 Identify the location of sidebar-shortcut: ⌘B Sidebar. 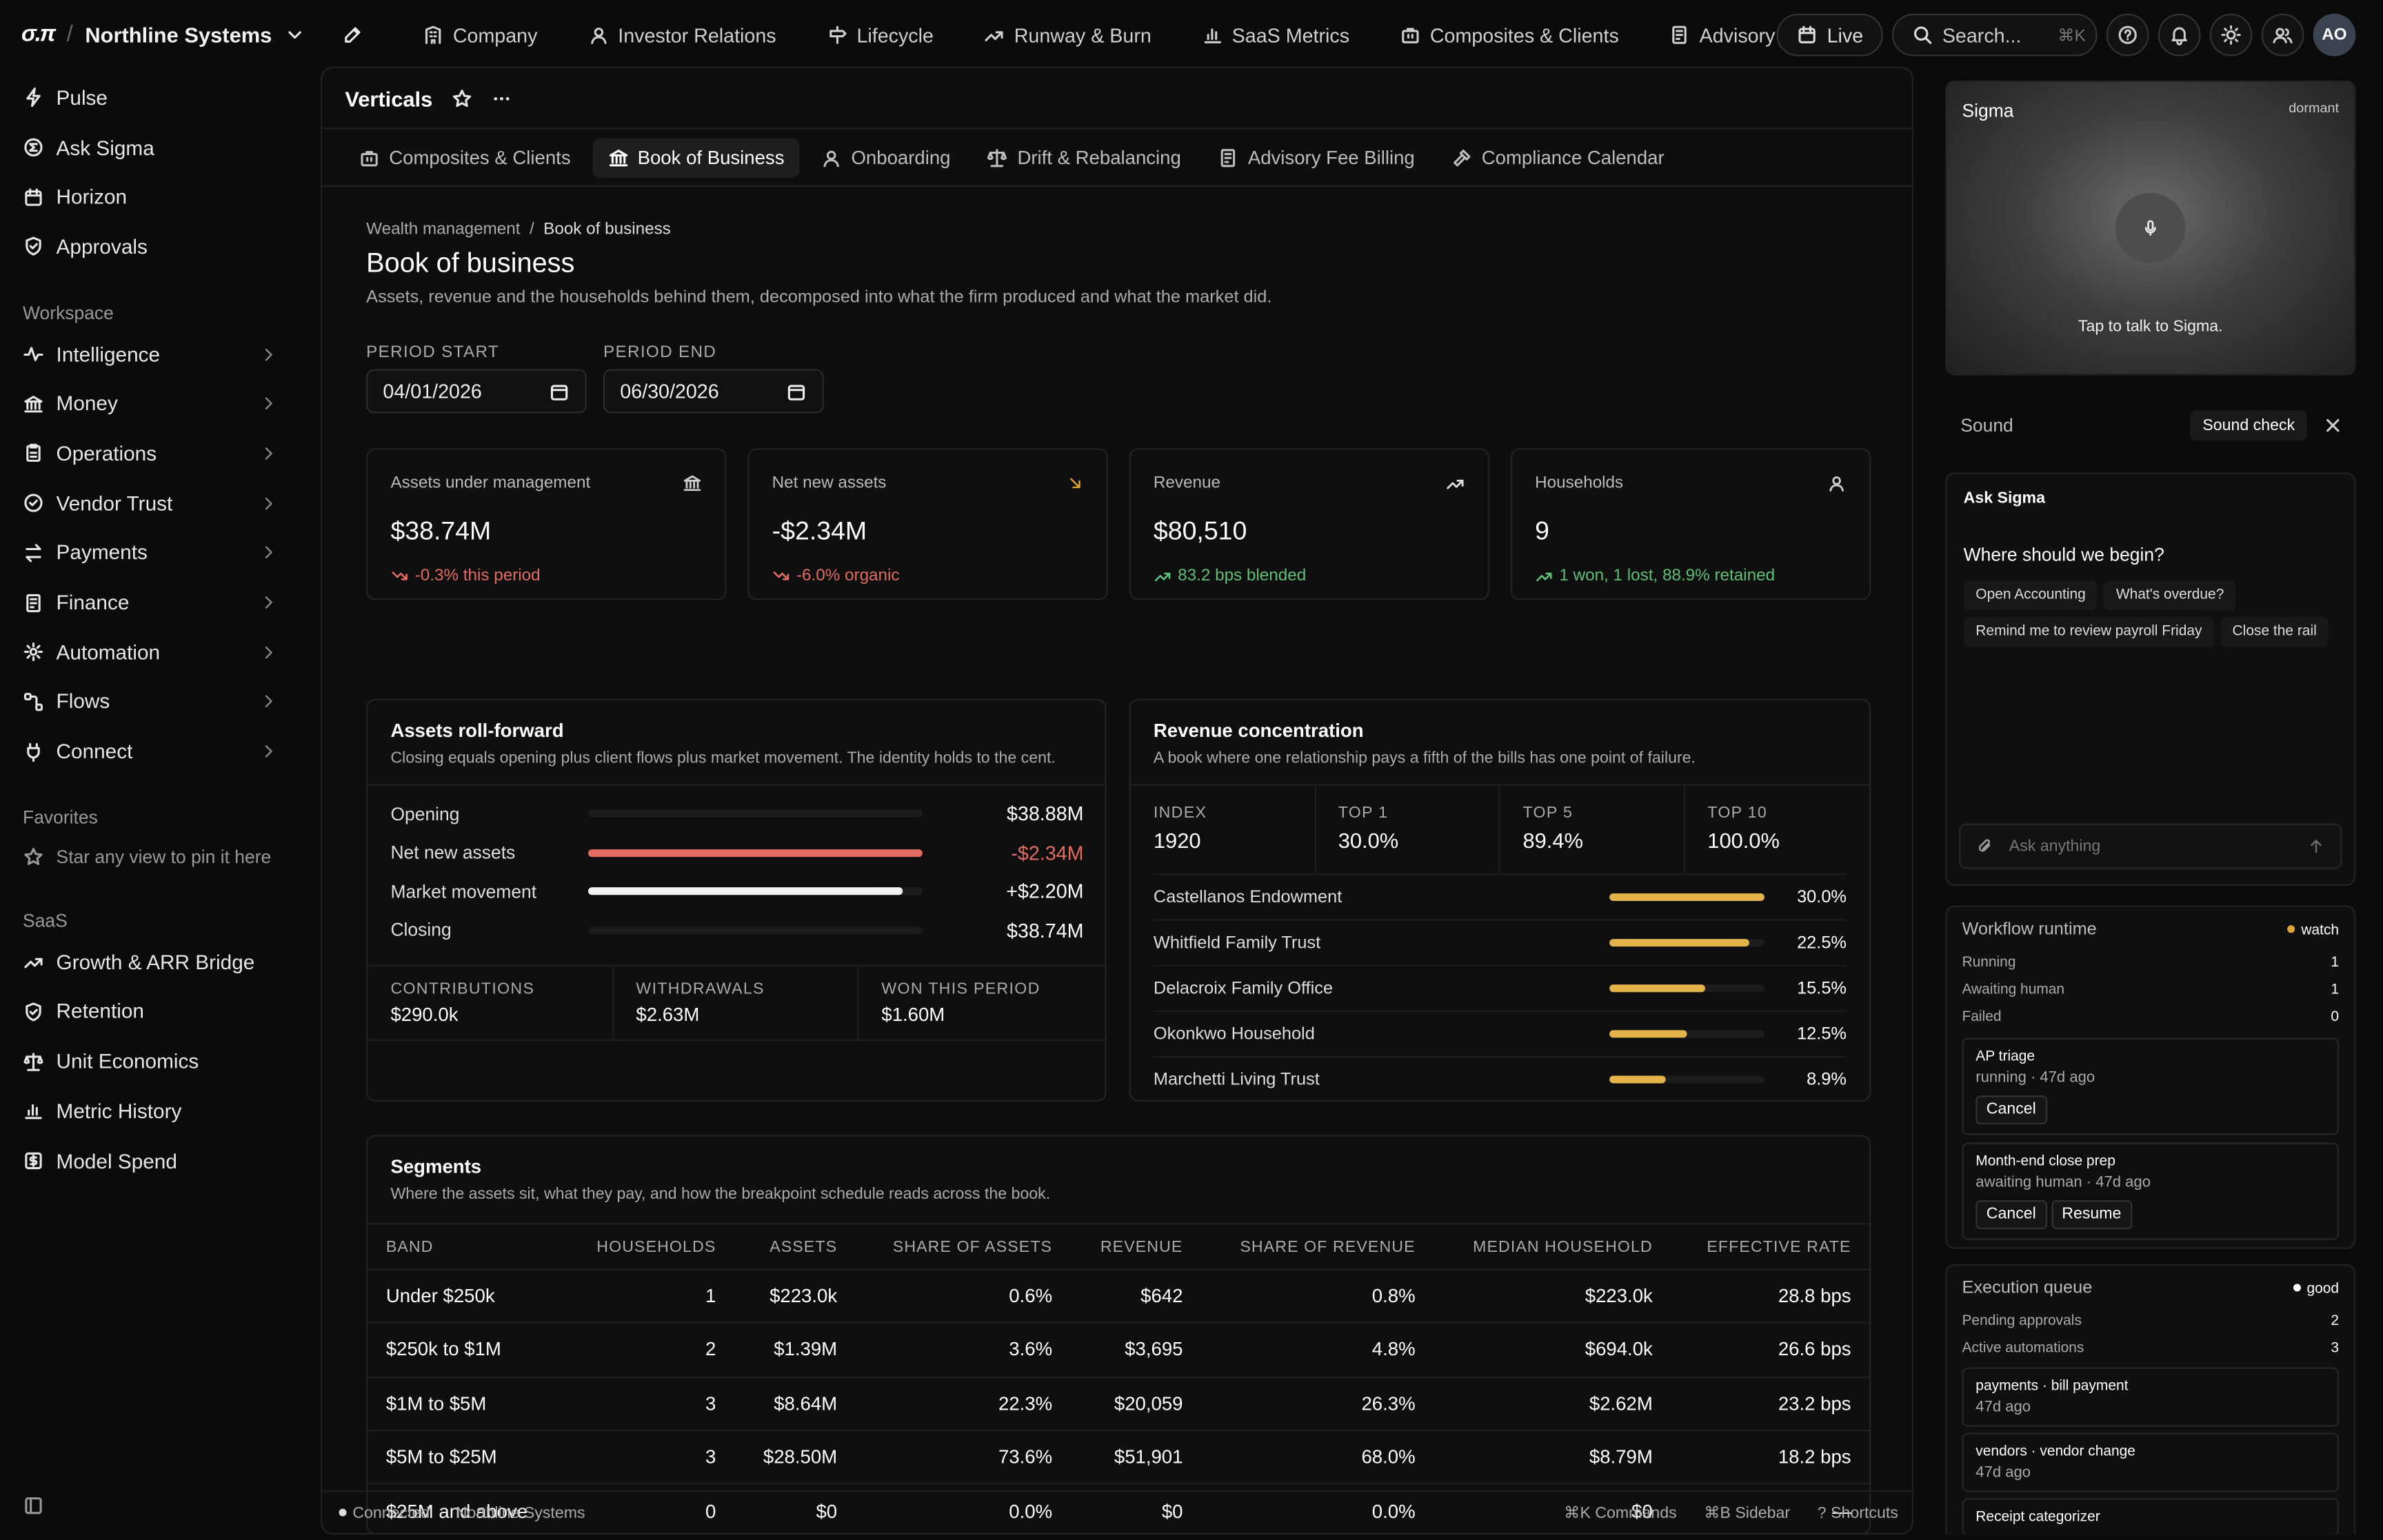
(1747, 1513).